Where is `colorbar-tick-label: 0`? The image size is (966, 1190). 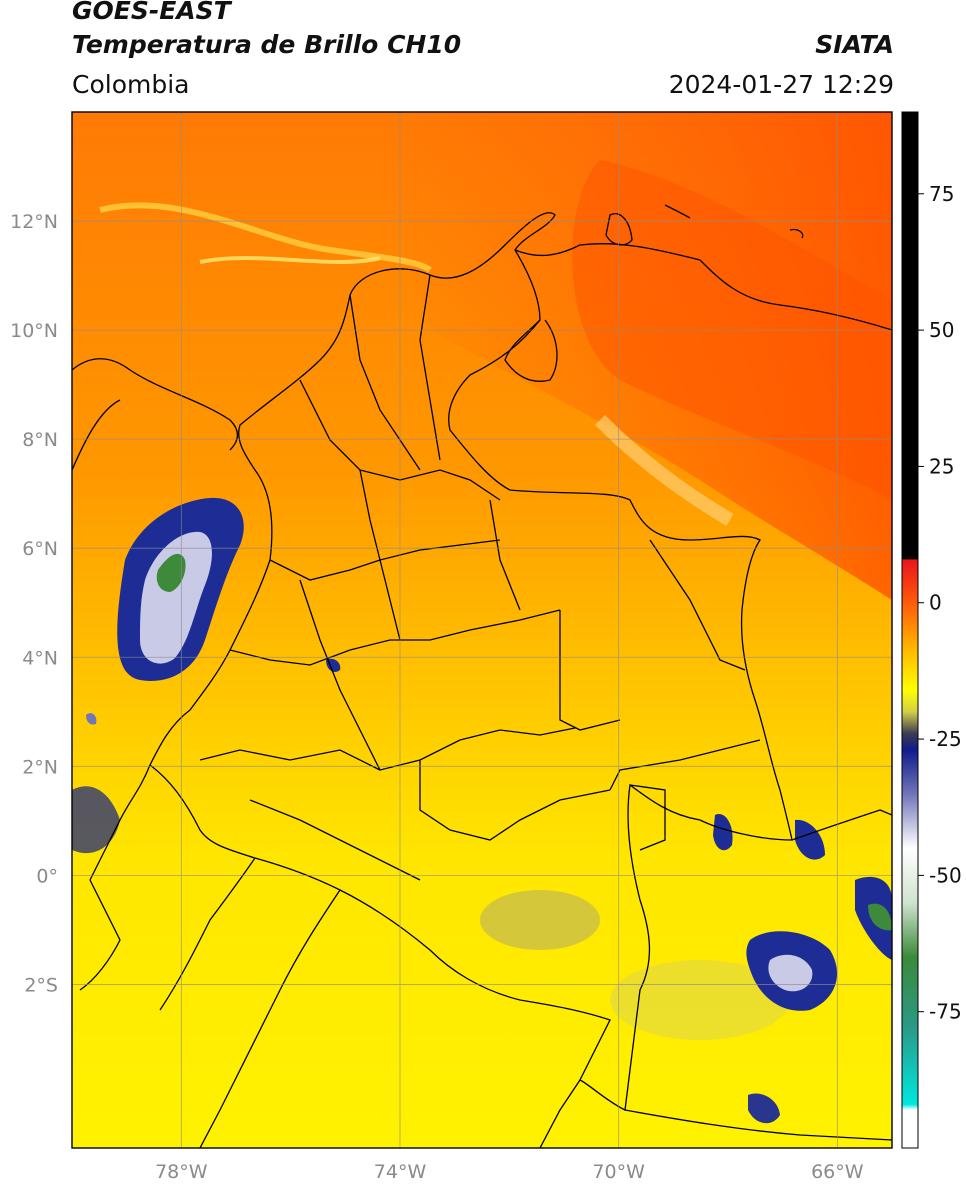
colorbar-tick-label: 0 is located at coordinates (935, 603).